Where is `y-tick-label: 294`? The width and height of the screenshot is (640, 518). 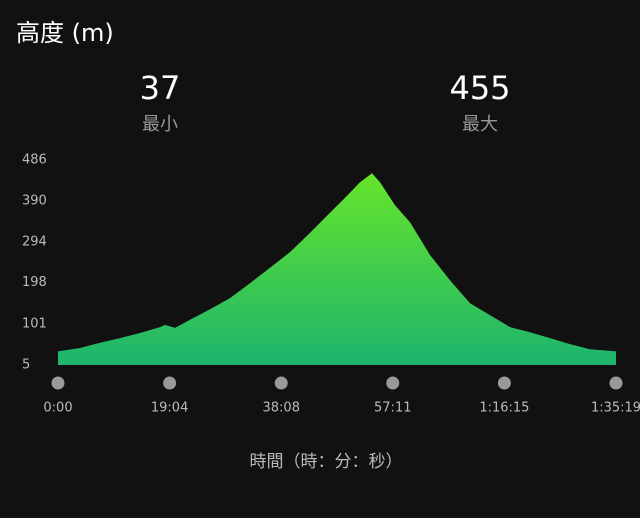
y-tick-label: 294 is located at coordinates (34, 241).